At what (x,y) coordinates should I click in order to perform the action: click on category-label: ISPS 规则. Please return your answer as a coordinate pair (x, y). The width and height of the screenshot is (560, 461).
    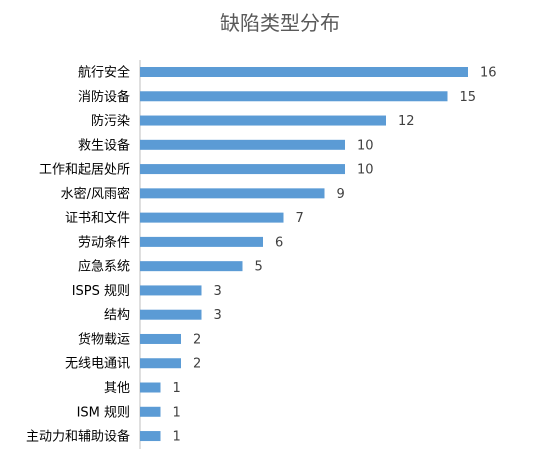
    Looking at the image, I should click on (101, 291).